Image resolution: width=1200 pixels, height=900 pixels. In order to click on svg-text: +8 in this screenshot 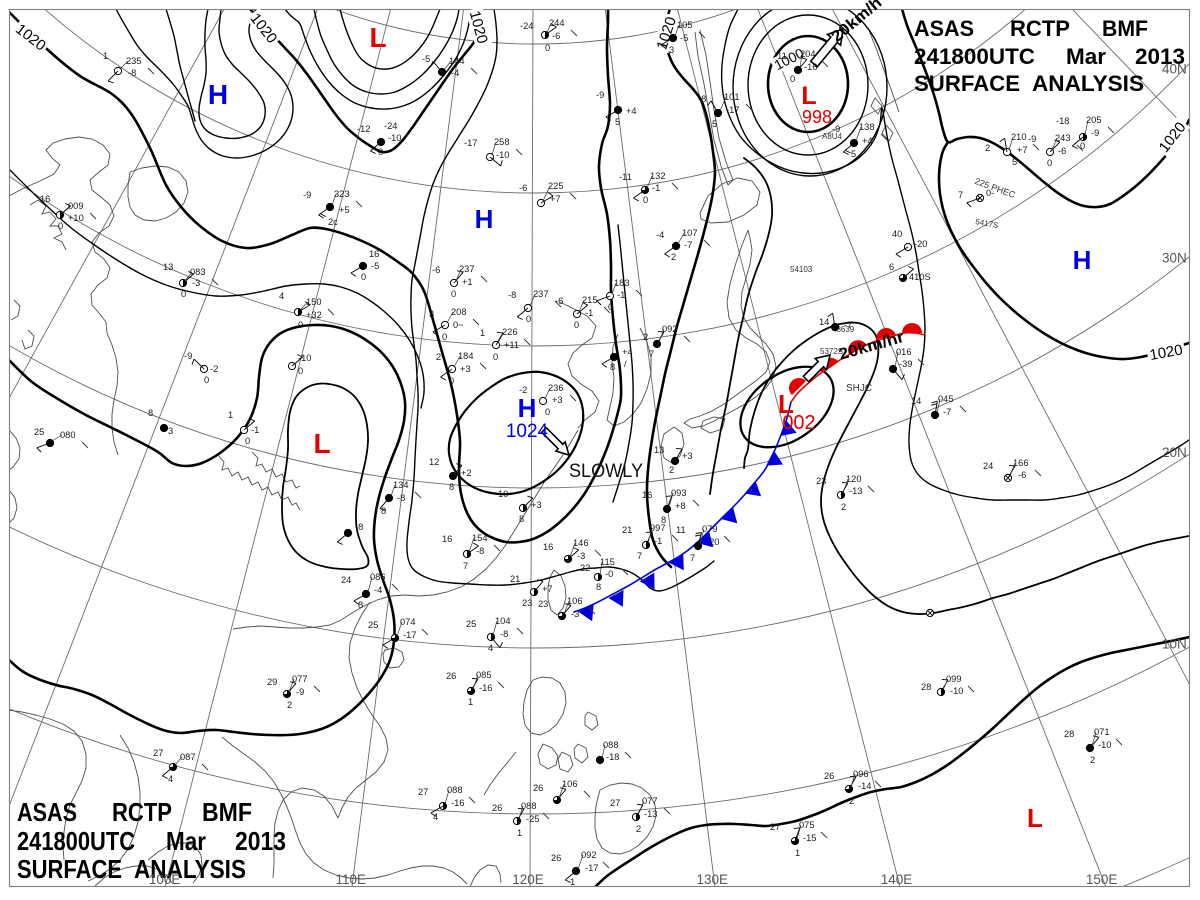, I will do `click(680, 506)`.